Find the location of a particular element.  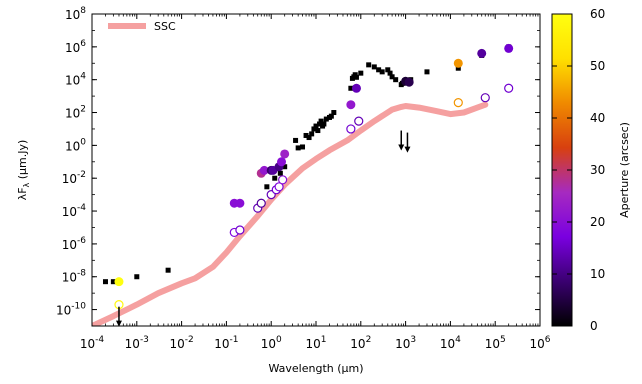

colorbar-tick: 0 is located at coordinates (575, 326).